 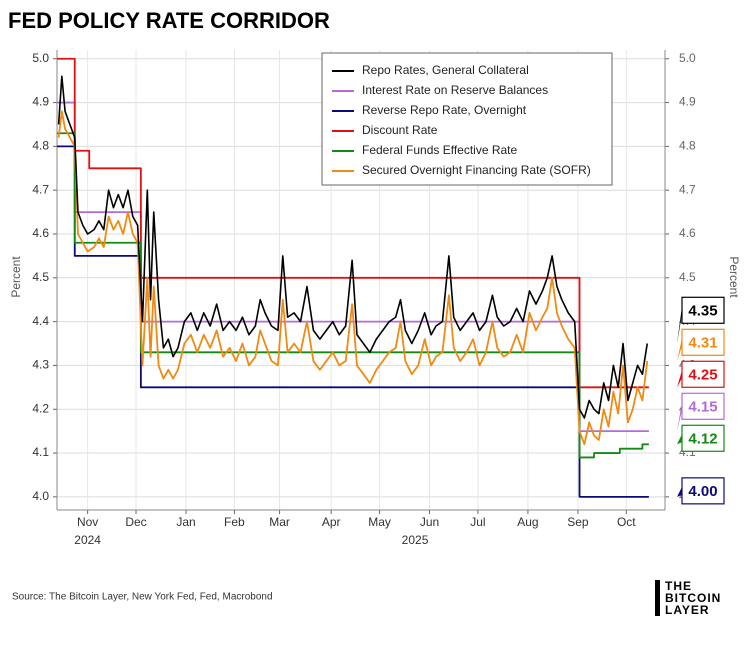 What do you see at coordinates (40, 233) in the screenshot?
I see `y-tick-label: 4.6` at bounding box center [40, 233].